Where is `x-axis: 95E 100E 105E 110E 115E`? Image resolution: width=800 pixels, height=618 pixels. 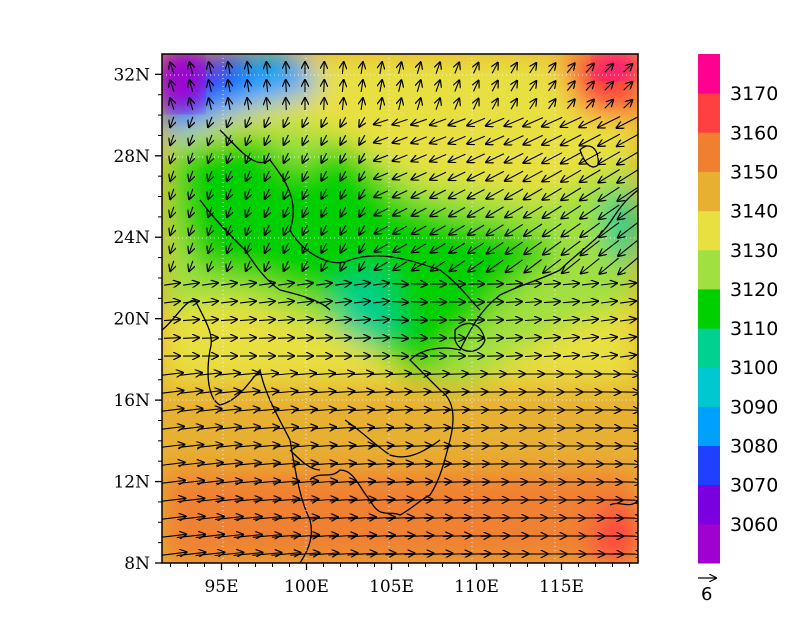 x-axis: 95E 100E 105E 110E 115E is located at coordinates (400, 580).